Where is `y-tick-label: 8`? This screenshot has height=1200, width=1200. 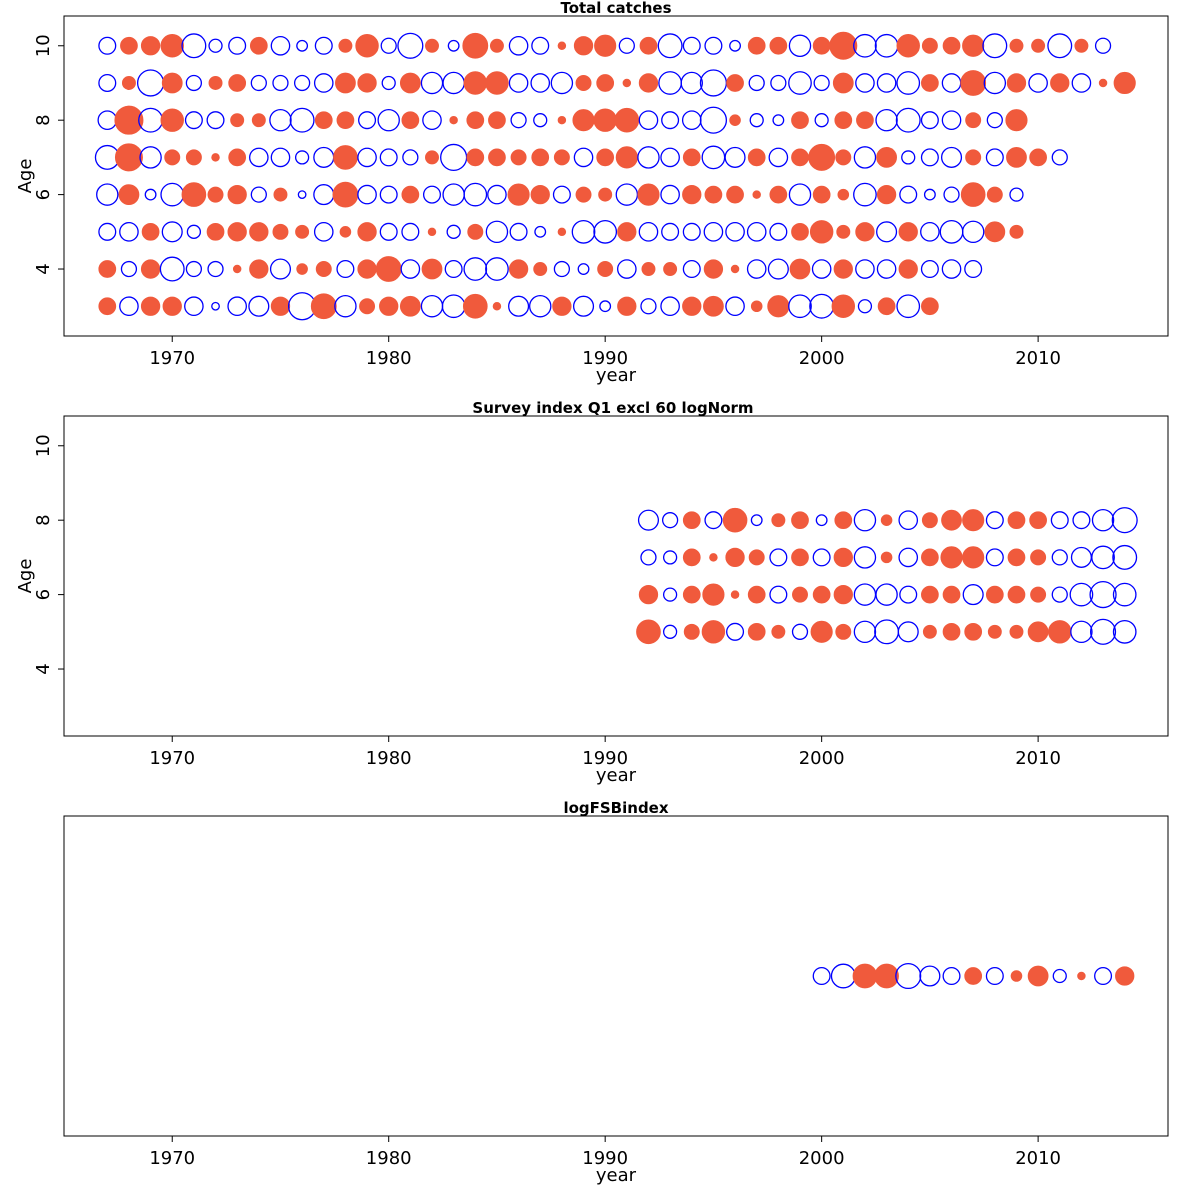 y-tick-label: 8 is located at coordinates (43, 119).